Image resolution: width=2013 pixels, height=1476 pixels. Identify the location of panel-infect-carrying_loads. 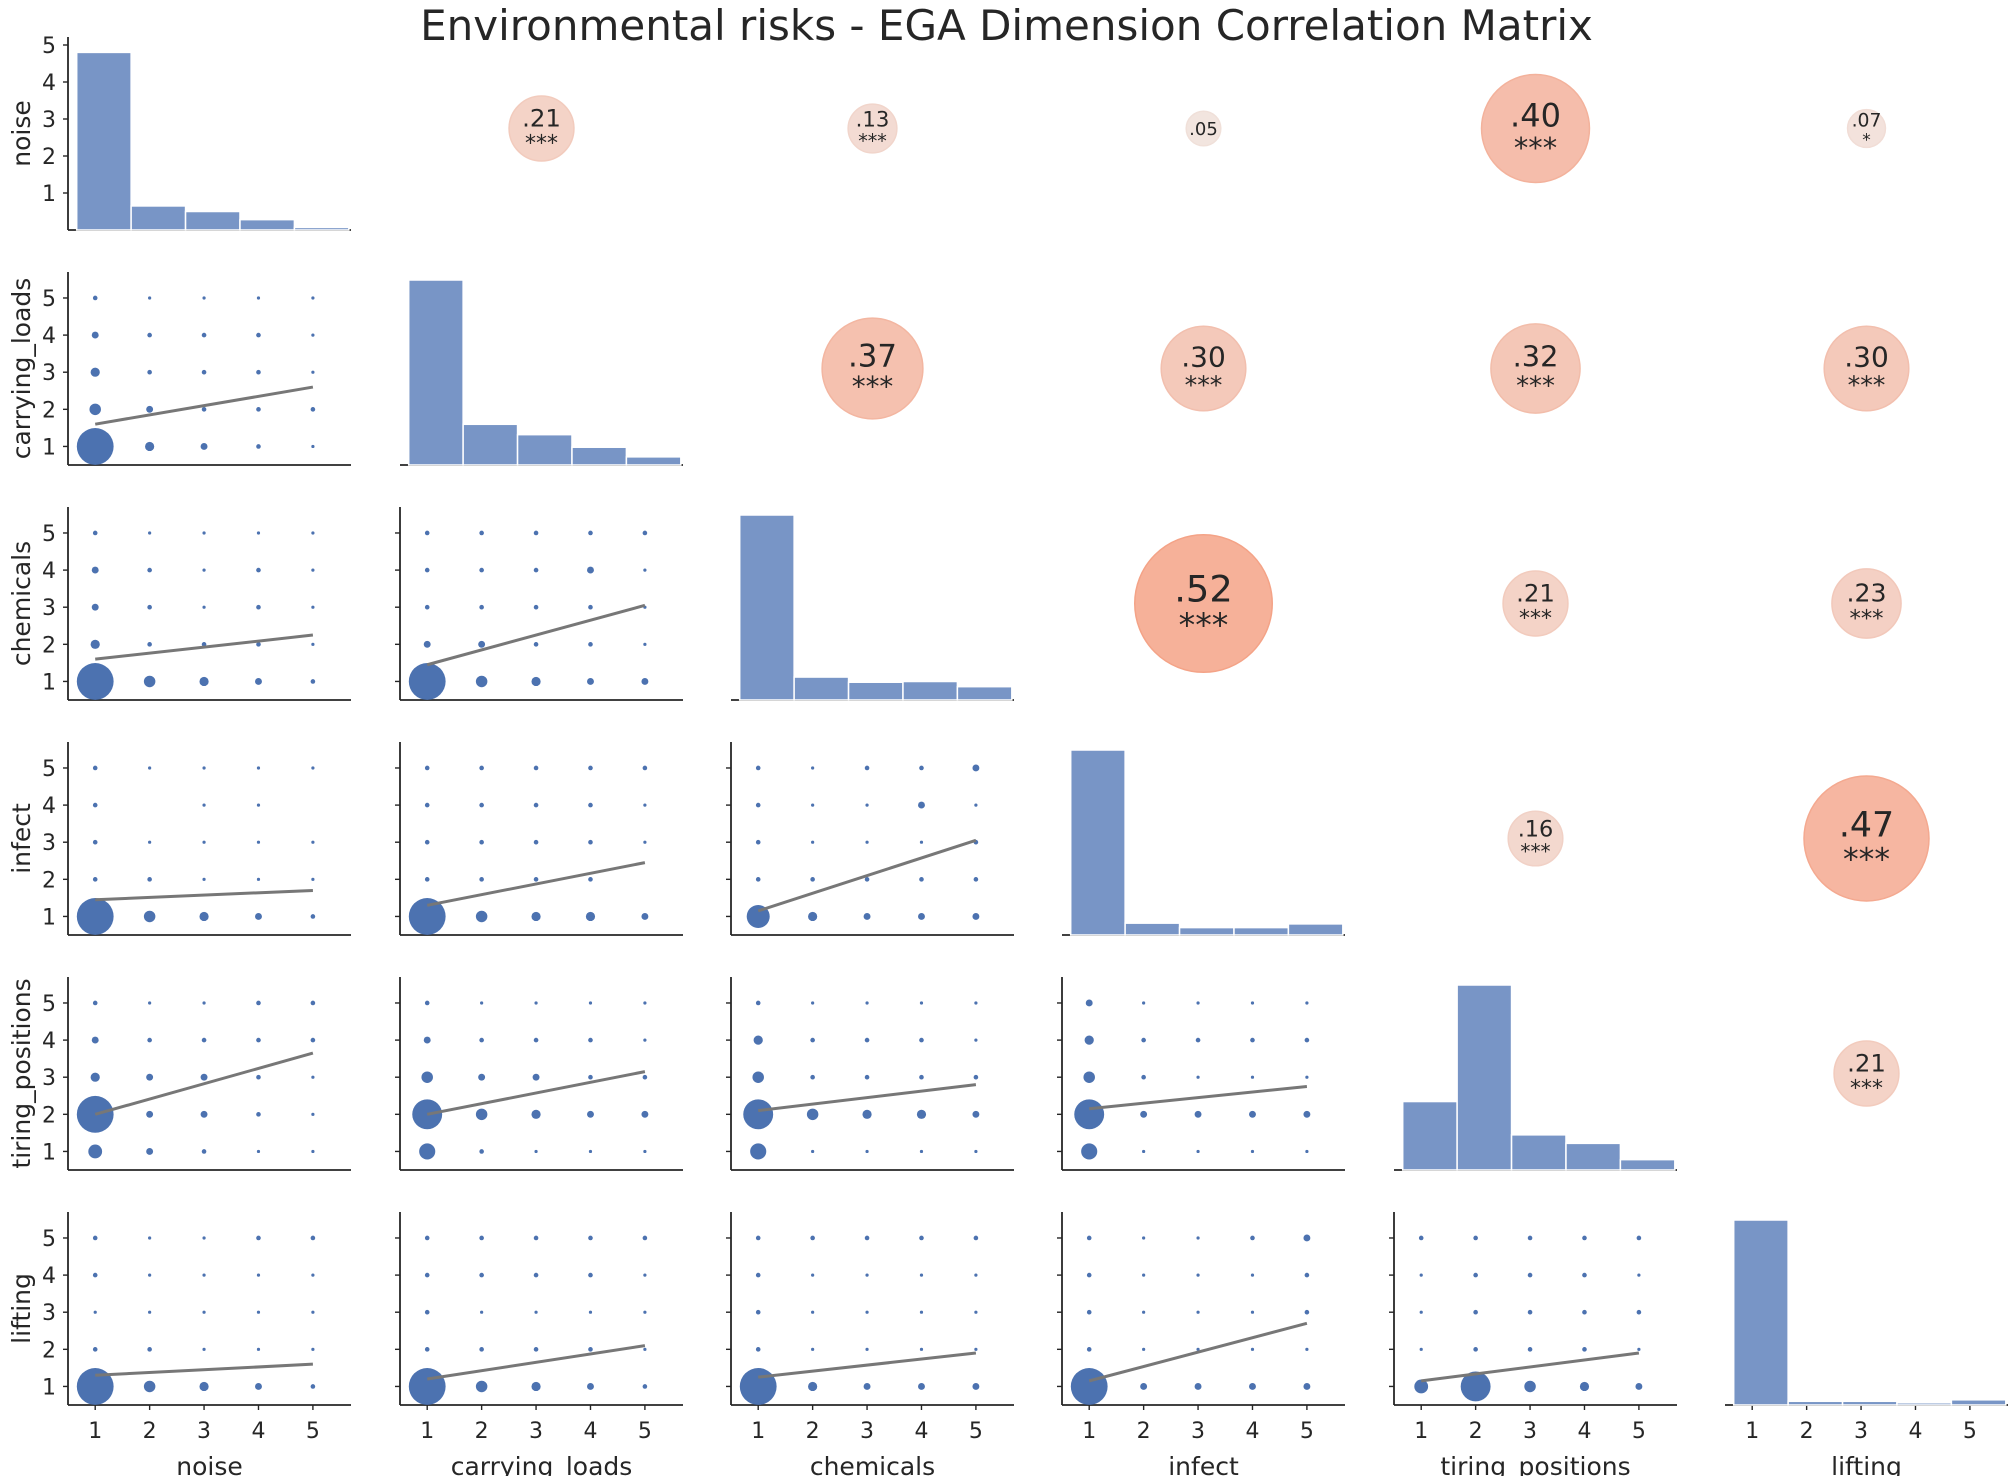
(539, 839).